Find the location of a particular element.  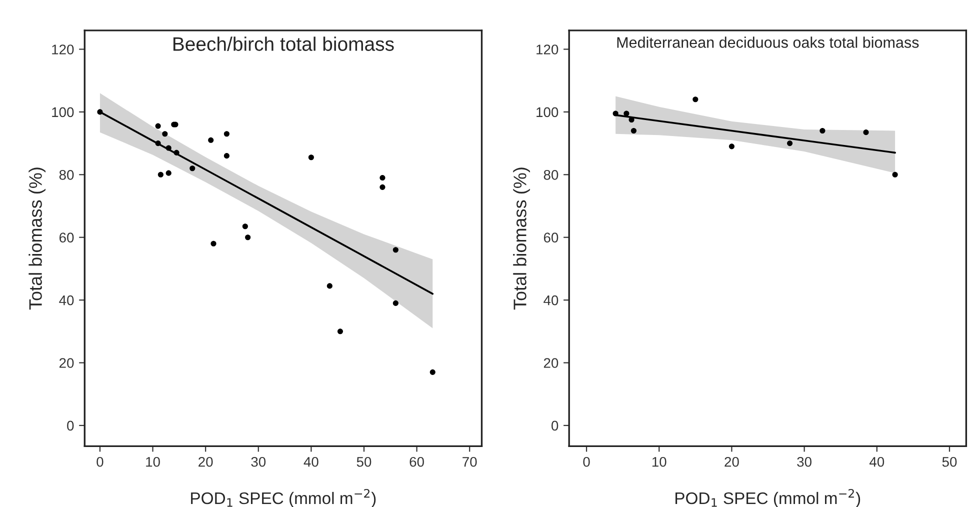

chart-title: Beech/birch total biomass is located at coordinates (283, 43).